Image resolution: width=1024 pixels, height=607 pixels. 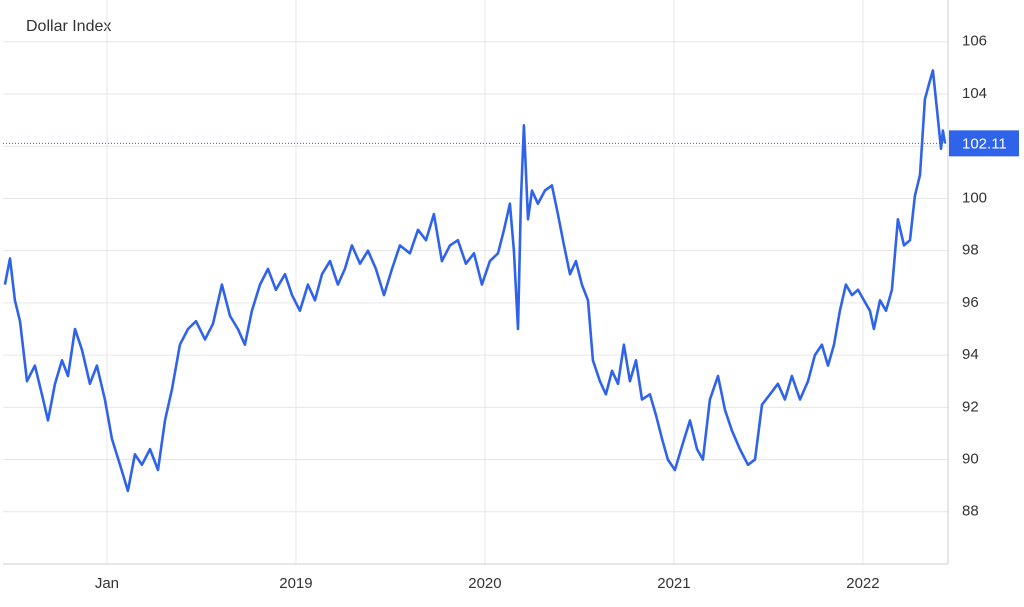 I want to click on x-tick-label: 2019, so click(x=295, y=583).